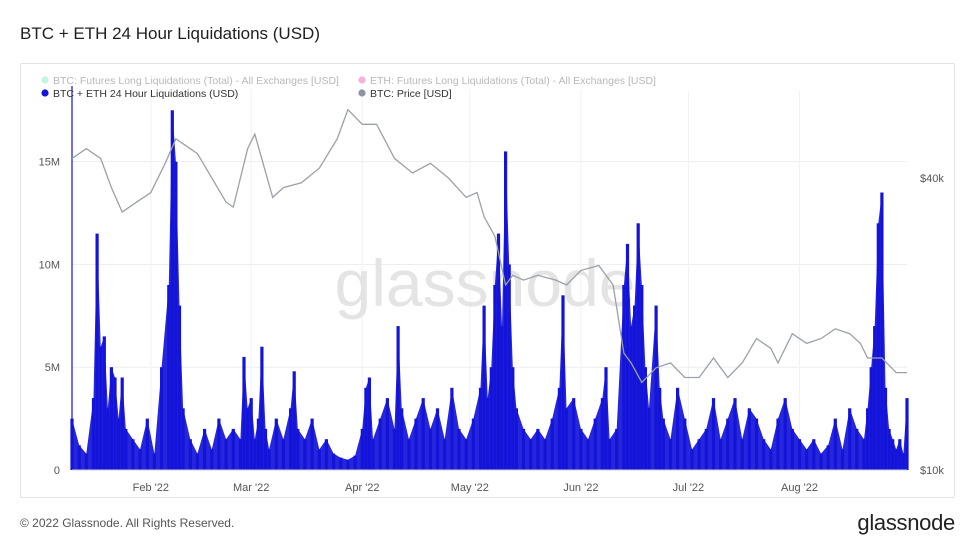 Image resolution: width=975 pixels, height=549 pixels. What do you see at coordinates (49, 163) in the screenshot?
I see `y-left-tick-label: 15M` at bounding box center [49, 163].